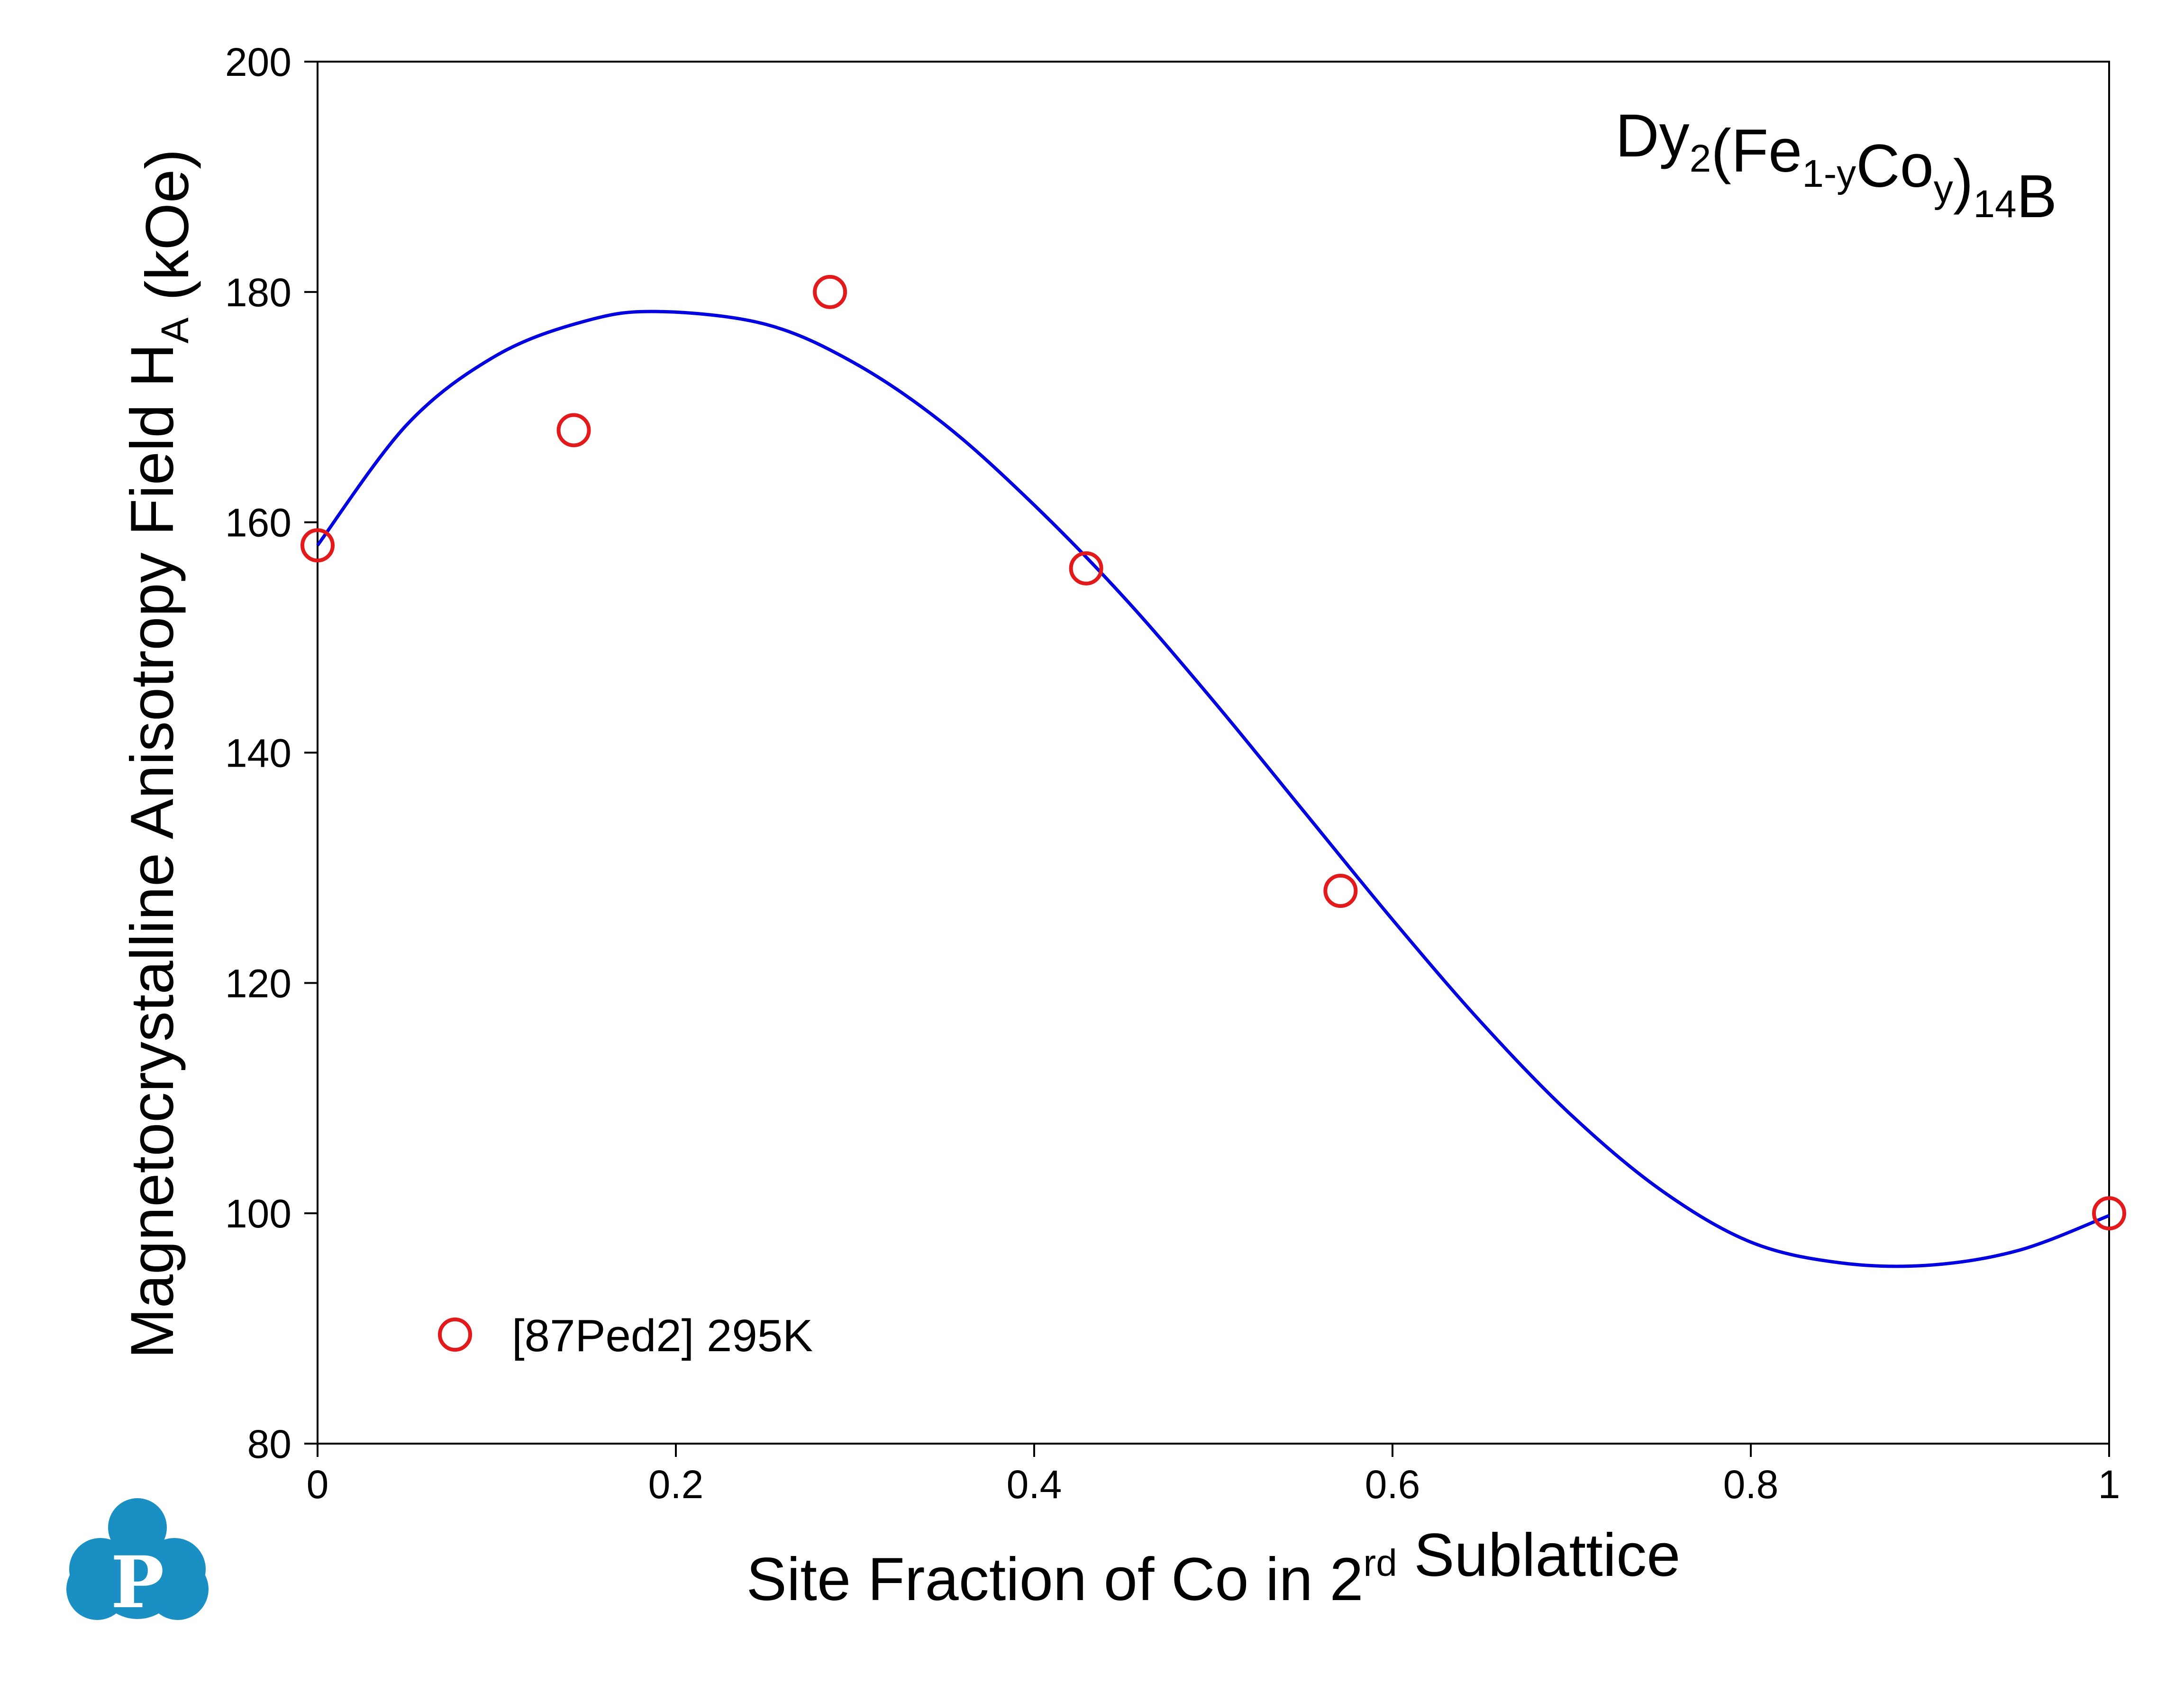 This screenshot has height=1684, width=2184. I want to click on compound-label: Dy2(Fe1-yCoy)14B, so click(1836, 166).